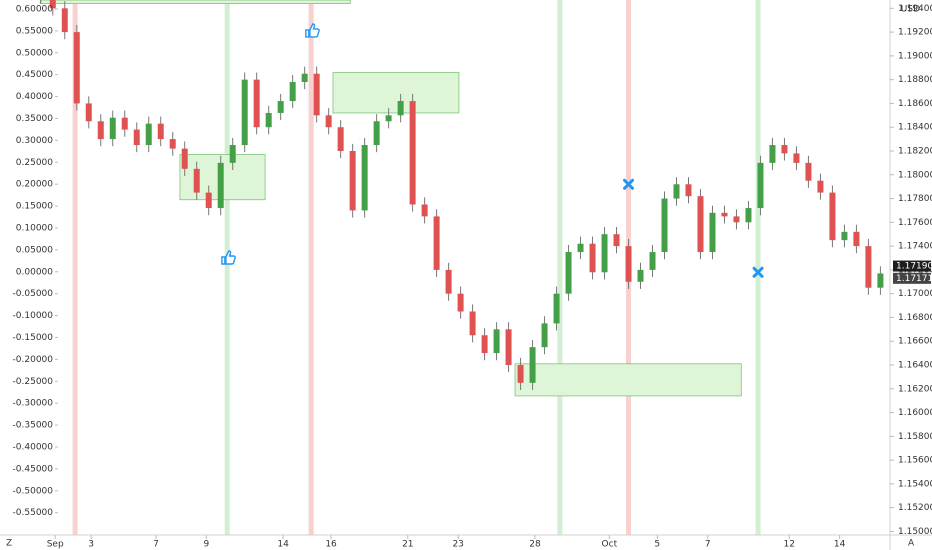 This screenshot has height=550, width=932. What do you see at coordinates (915, 413) in the screenshot?
I see `y2-tick-label: 1.16000` at bounding box center [915, 413].